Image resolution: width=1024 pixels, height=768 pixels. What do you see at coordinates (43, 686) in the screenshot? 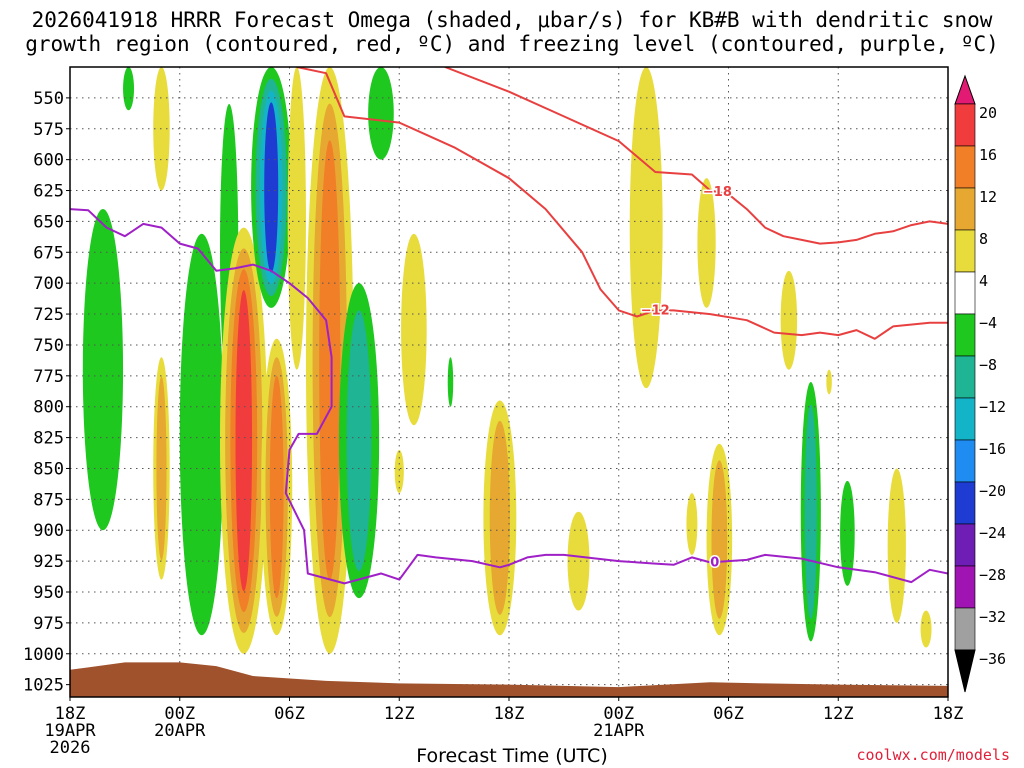
I see `y-tick-label: 1025` at bounding box center [43, 686].